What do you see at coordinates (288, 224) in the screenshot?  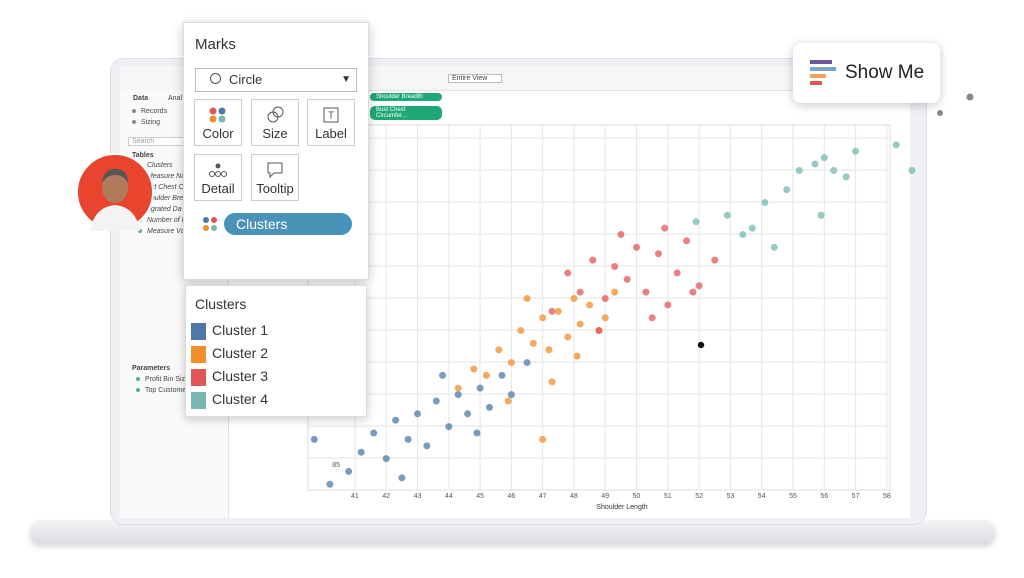 I see `clusters-pill: Clusters` at bounding box center [288, 224].